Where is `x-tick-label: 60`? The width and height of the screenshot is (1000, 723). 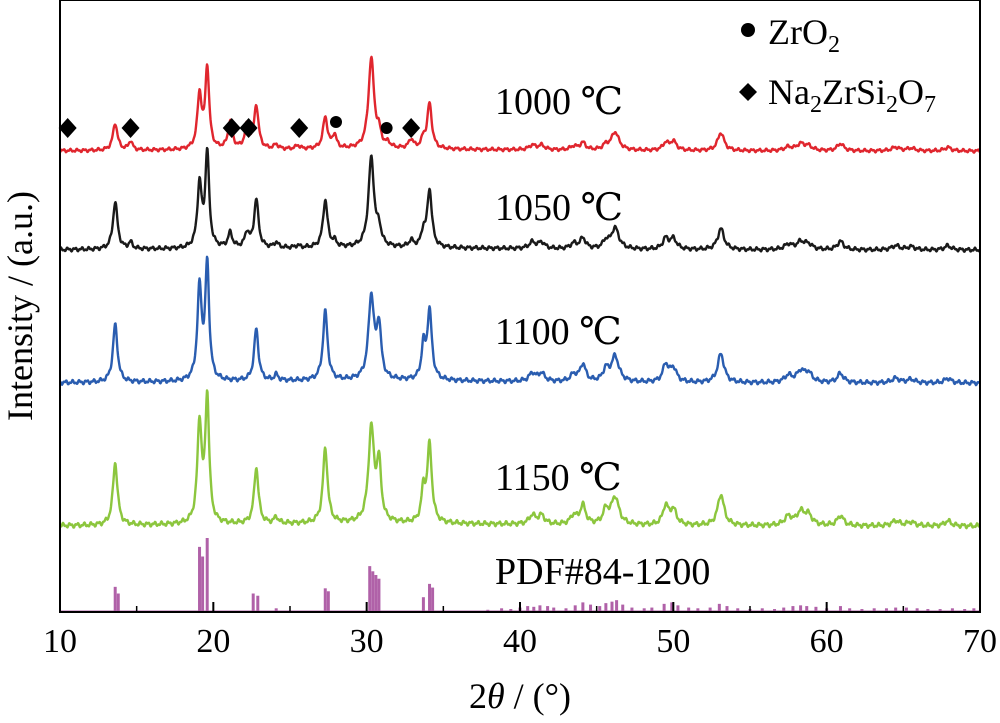 x-tick-label: 60 is located at coordinates (827, 641).